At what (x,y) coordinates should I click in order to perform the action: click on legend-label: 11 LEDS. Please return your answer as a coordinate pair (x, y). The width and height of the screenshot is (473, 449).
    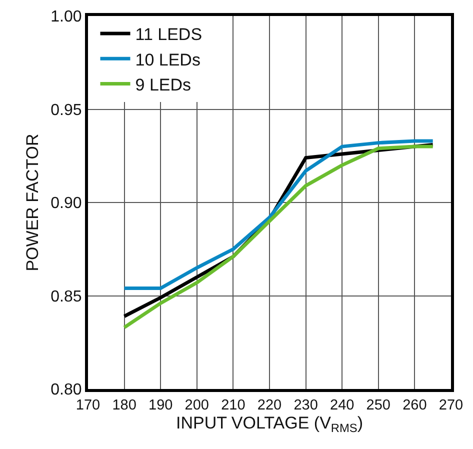
    Looking at the image, I should click on (168, 34).